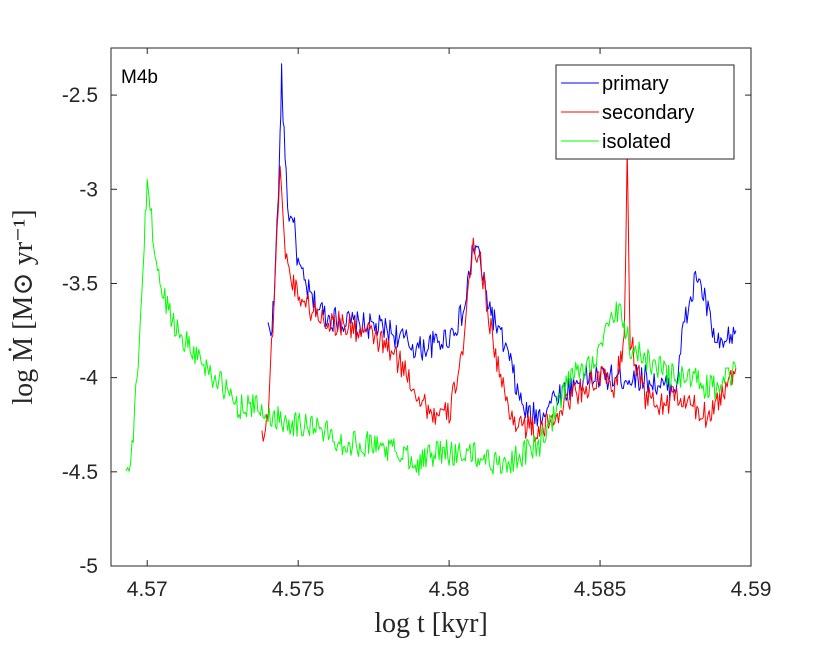 The width and height of the screenshot is (830, 645). I want to click on x-tick-label: 4.59, so click(751, 589).